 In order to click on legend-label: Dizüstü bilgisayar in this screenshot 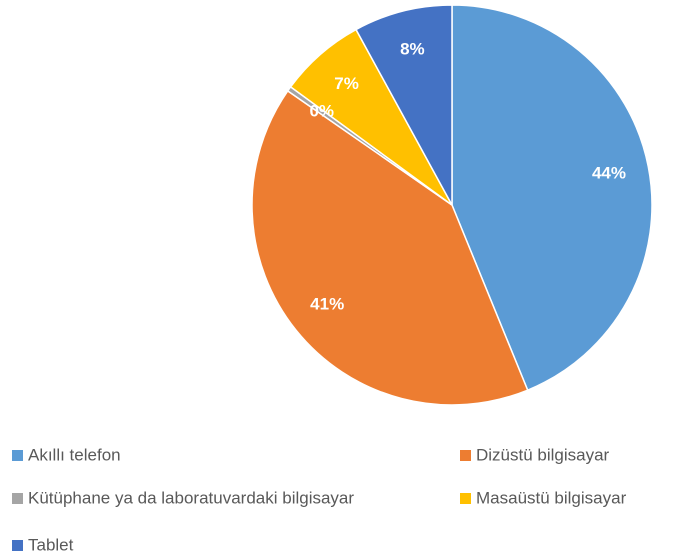, I will do `click(543, 454)`.